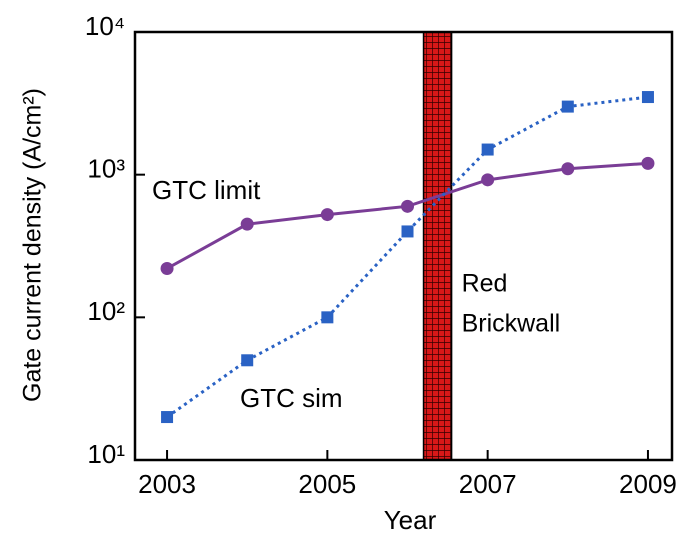 The width and height of the screenshot is (683, 538). What do you see at coordinates (485, 284) in the screenshot?
I see `brickwall-label: Red` at bounding box center [485, 284].